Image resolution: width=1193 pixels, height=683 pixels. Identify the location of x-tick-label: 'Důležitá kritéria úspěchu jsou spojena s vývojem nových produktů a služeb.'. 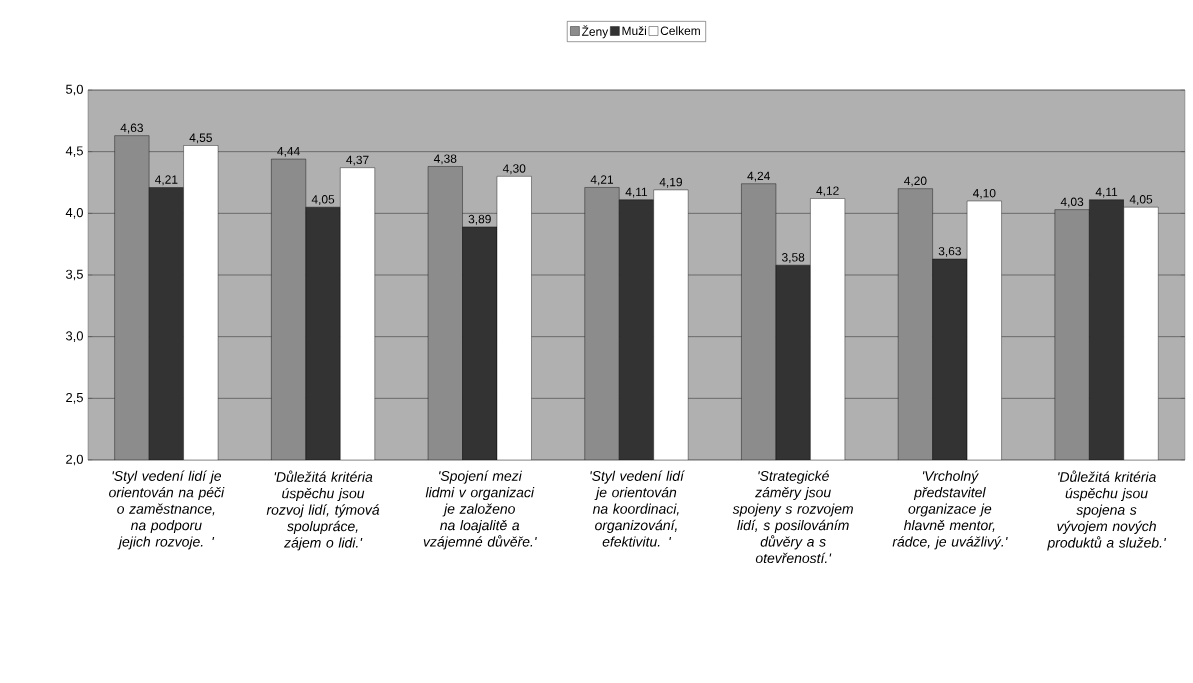
(1107, 510).